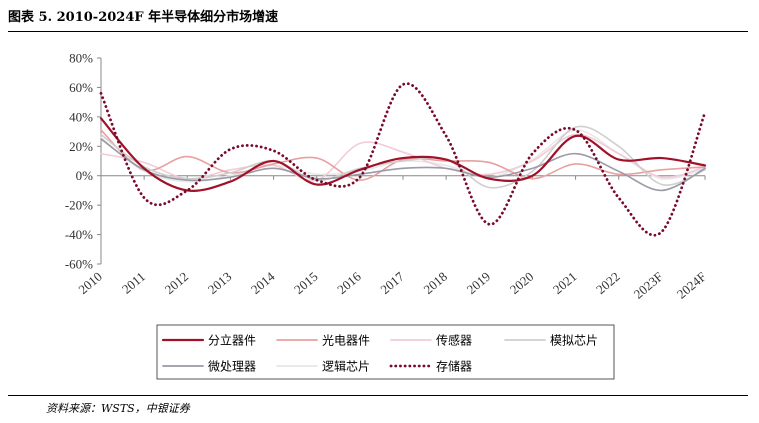 The width and height of the screenshot is (759, 423). Describe the element at coordinates (346, 341) in the screenshot. I see `legend-label: 光电器件` at that location.